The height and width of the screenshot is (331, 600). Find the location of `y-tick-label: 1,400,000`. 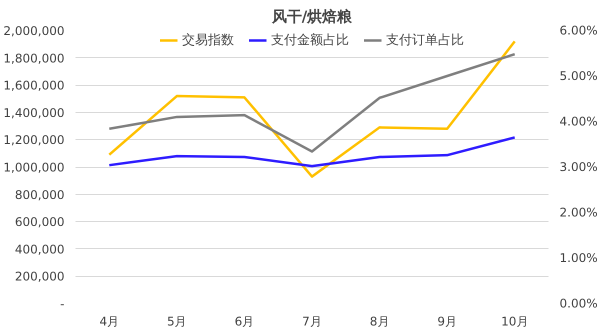

y-tick-label: 1,400,000 is located at coordinates (34, 113).